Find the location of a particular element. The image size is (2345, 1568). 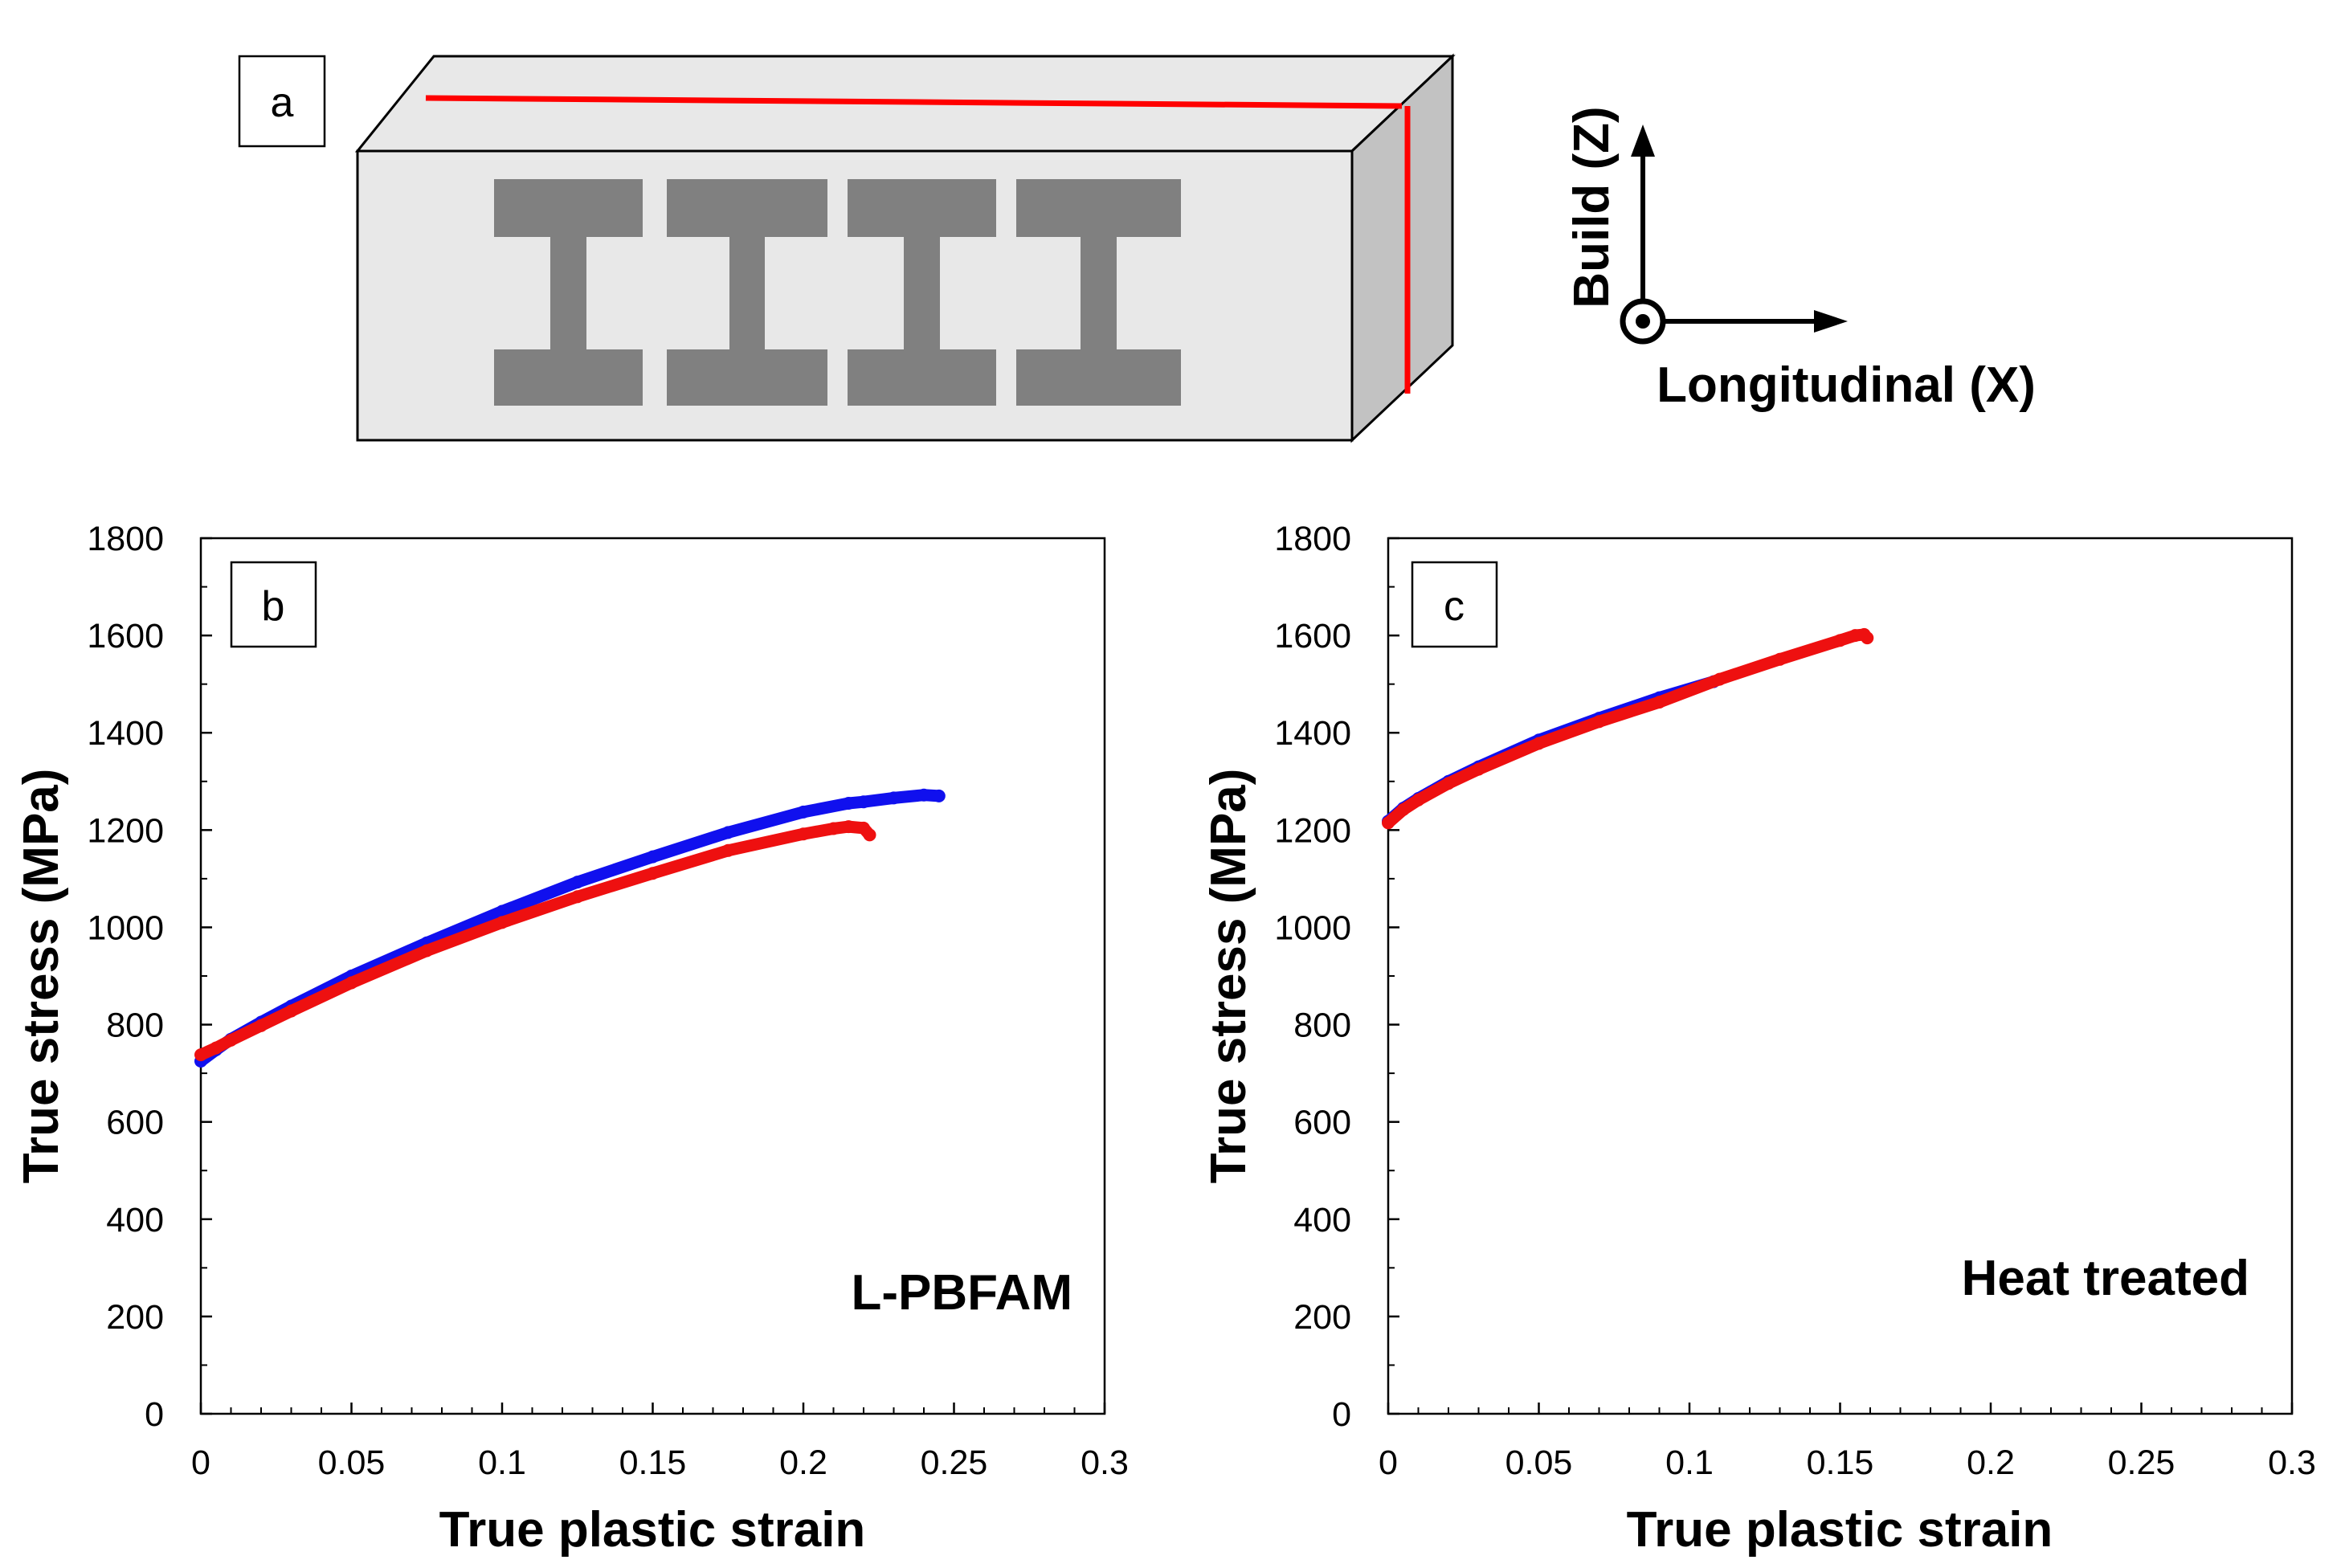

panel-b-label-box is located at coordinates (273, 604).